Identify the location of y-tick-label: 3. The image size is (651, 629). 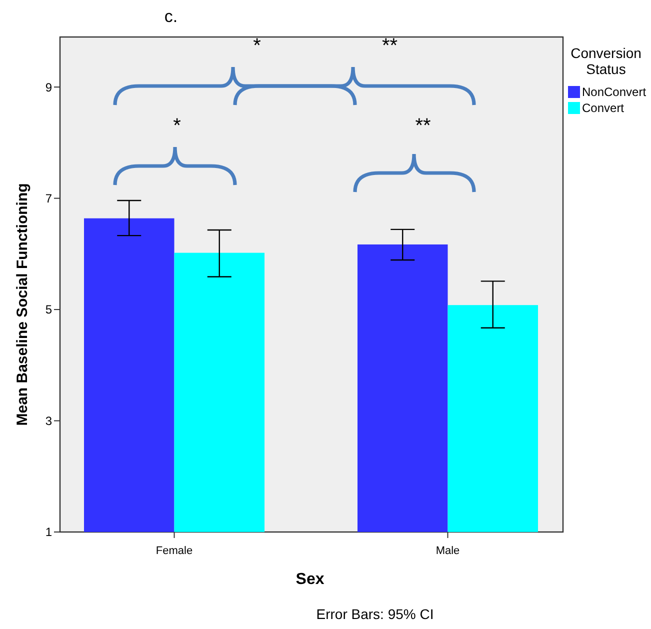
(48, 421).